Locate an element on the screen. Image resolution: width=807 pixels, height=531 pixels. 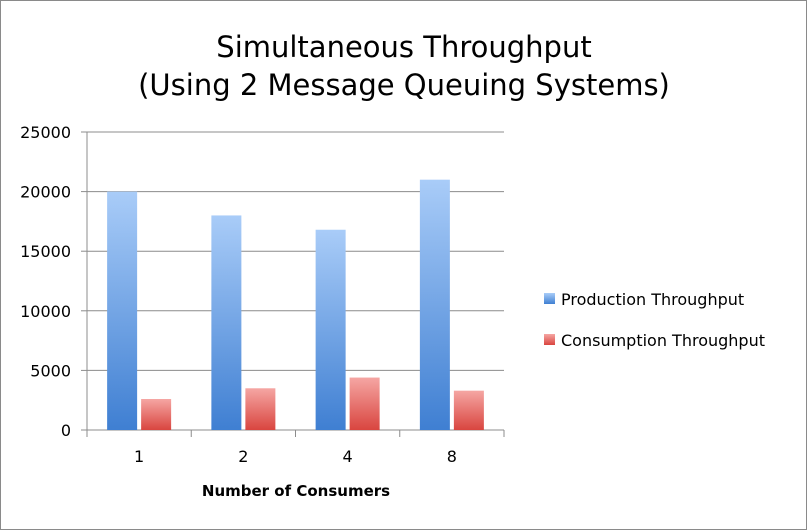
y-axis-ticks: 0 5000 10000 15000 20000 25000 is located at coordinates (45, 281).